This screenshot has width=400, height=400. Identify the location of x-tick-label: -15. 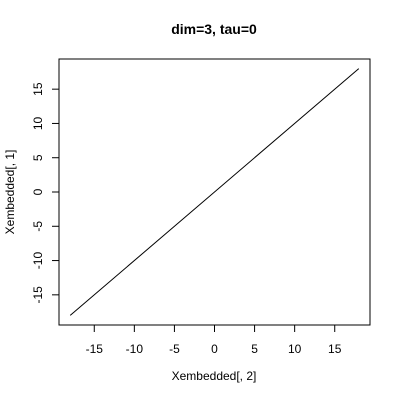
(95, 349).